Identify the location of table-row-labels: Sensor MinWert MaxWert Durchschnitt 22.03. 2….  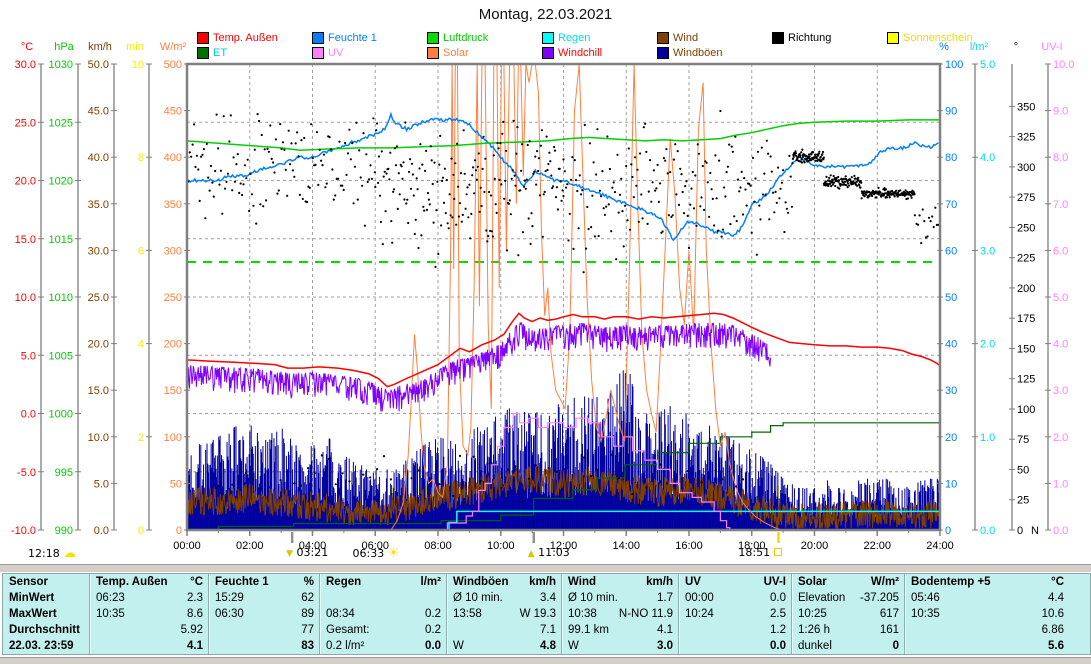
(46, 614).